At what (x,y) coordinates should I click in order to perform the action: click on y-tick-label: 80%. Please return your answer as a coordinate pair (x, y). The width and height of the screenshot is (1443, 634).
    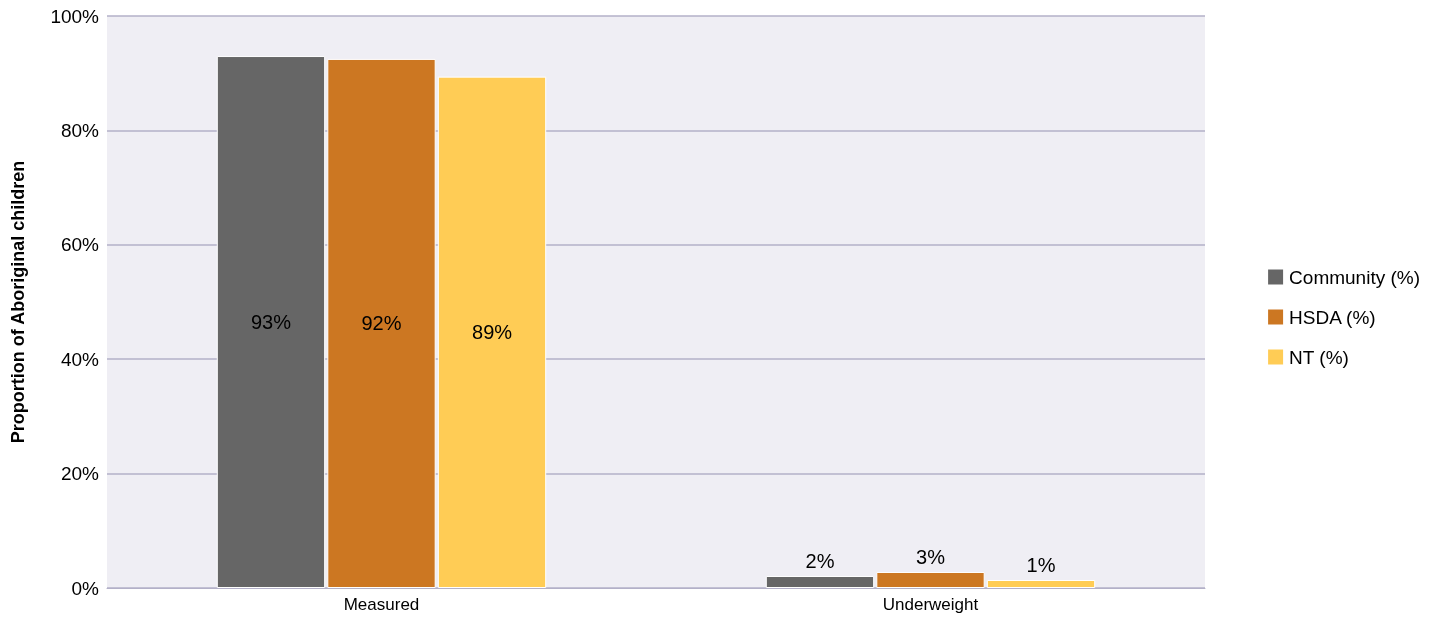
    Looking at the image, I should click on (80, 130).